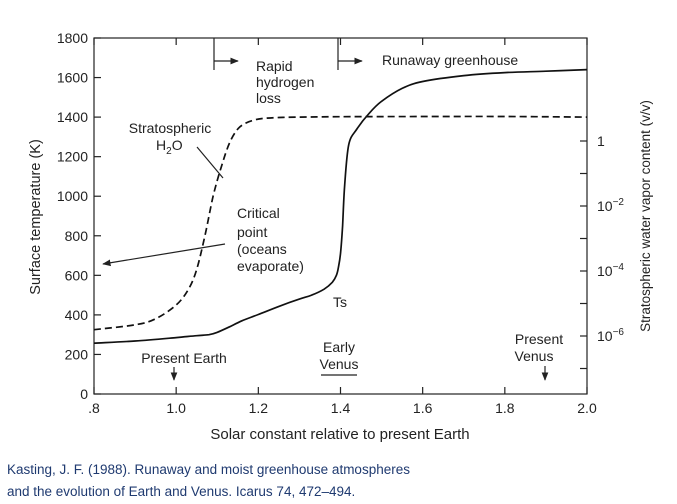  What do you see at coordinates (77, 236) in the screenshot?
I see `y-tick-label: 800` at bounding box center [77, 236].